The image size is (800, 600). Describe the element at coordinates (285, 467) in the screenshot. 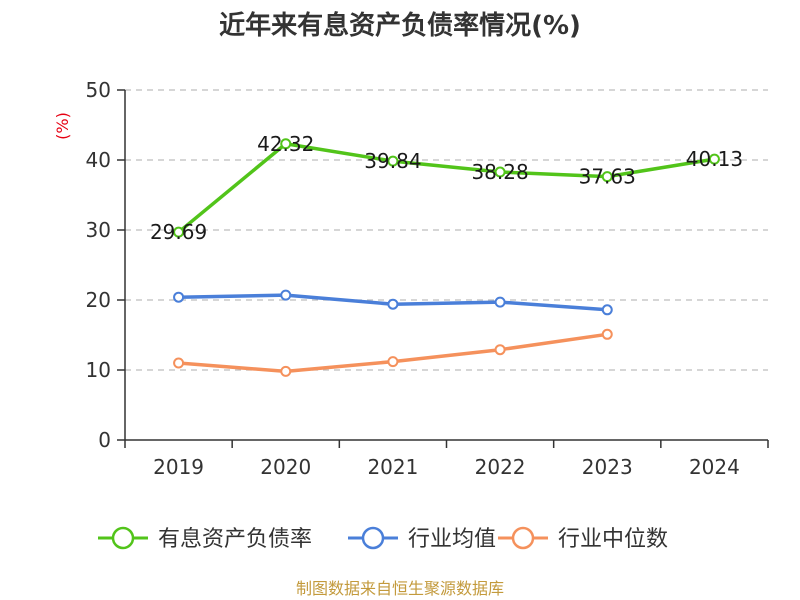

I see `x-tick-label: 2020` at that location.